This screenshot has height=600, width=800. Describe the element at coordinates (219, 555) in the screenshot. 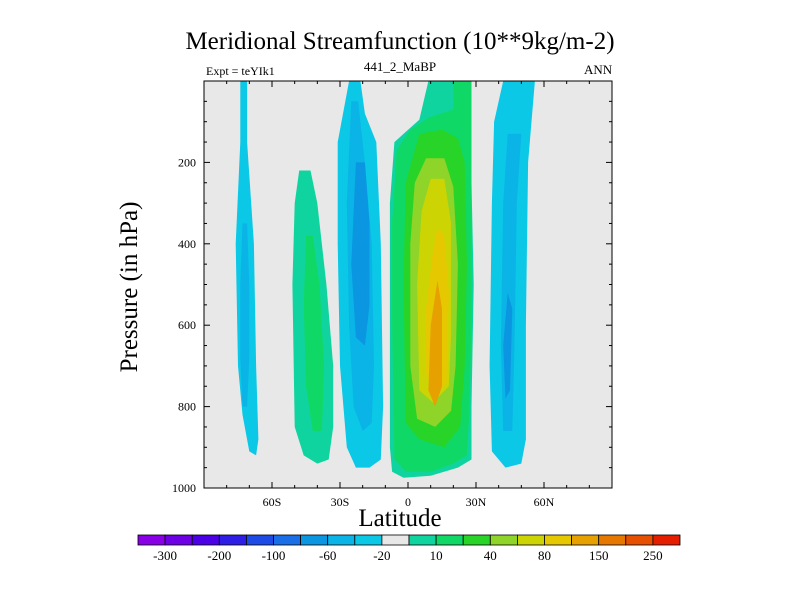

I see `colorbar-label: -200` at that location.